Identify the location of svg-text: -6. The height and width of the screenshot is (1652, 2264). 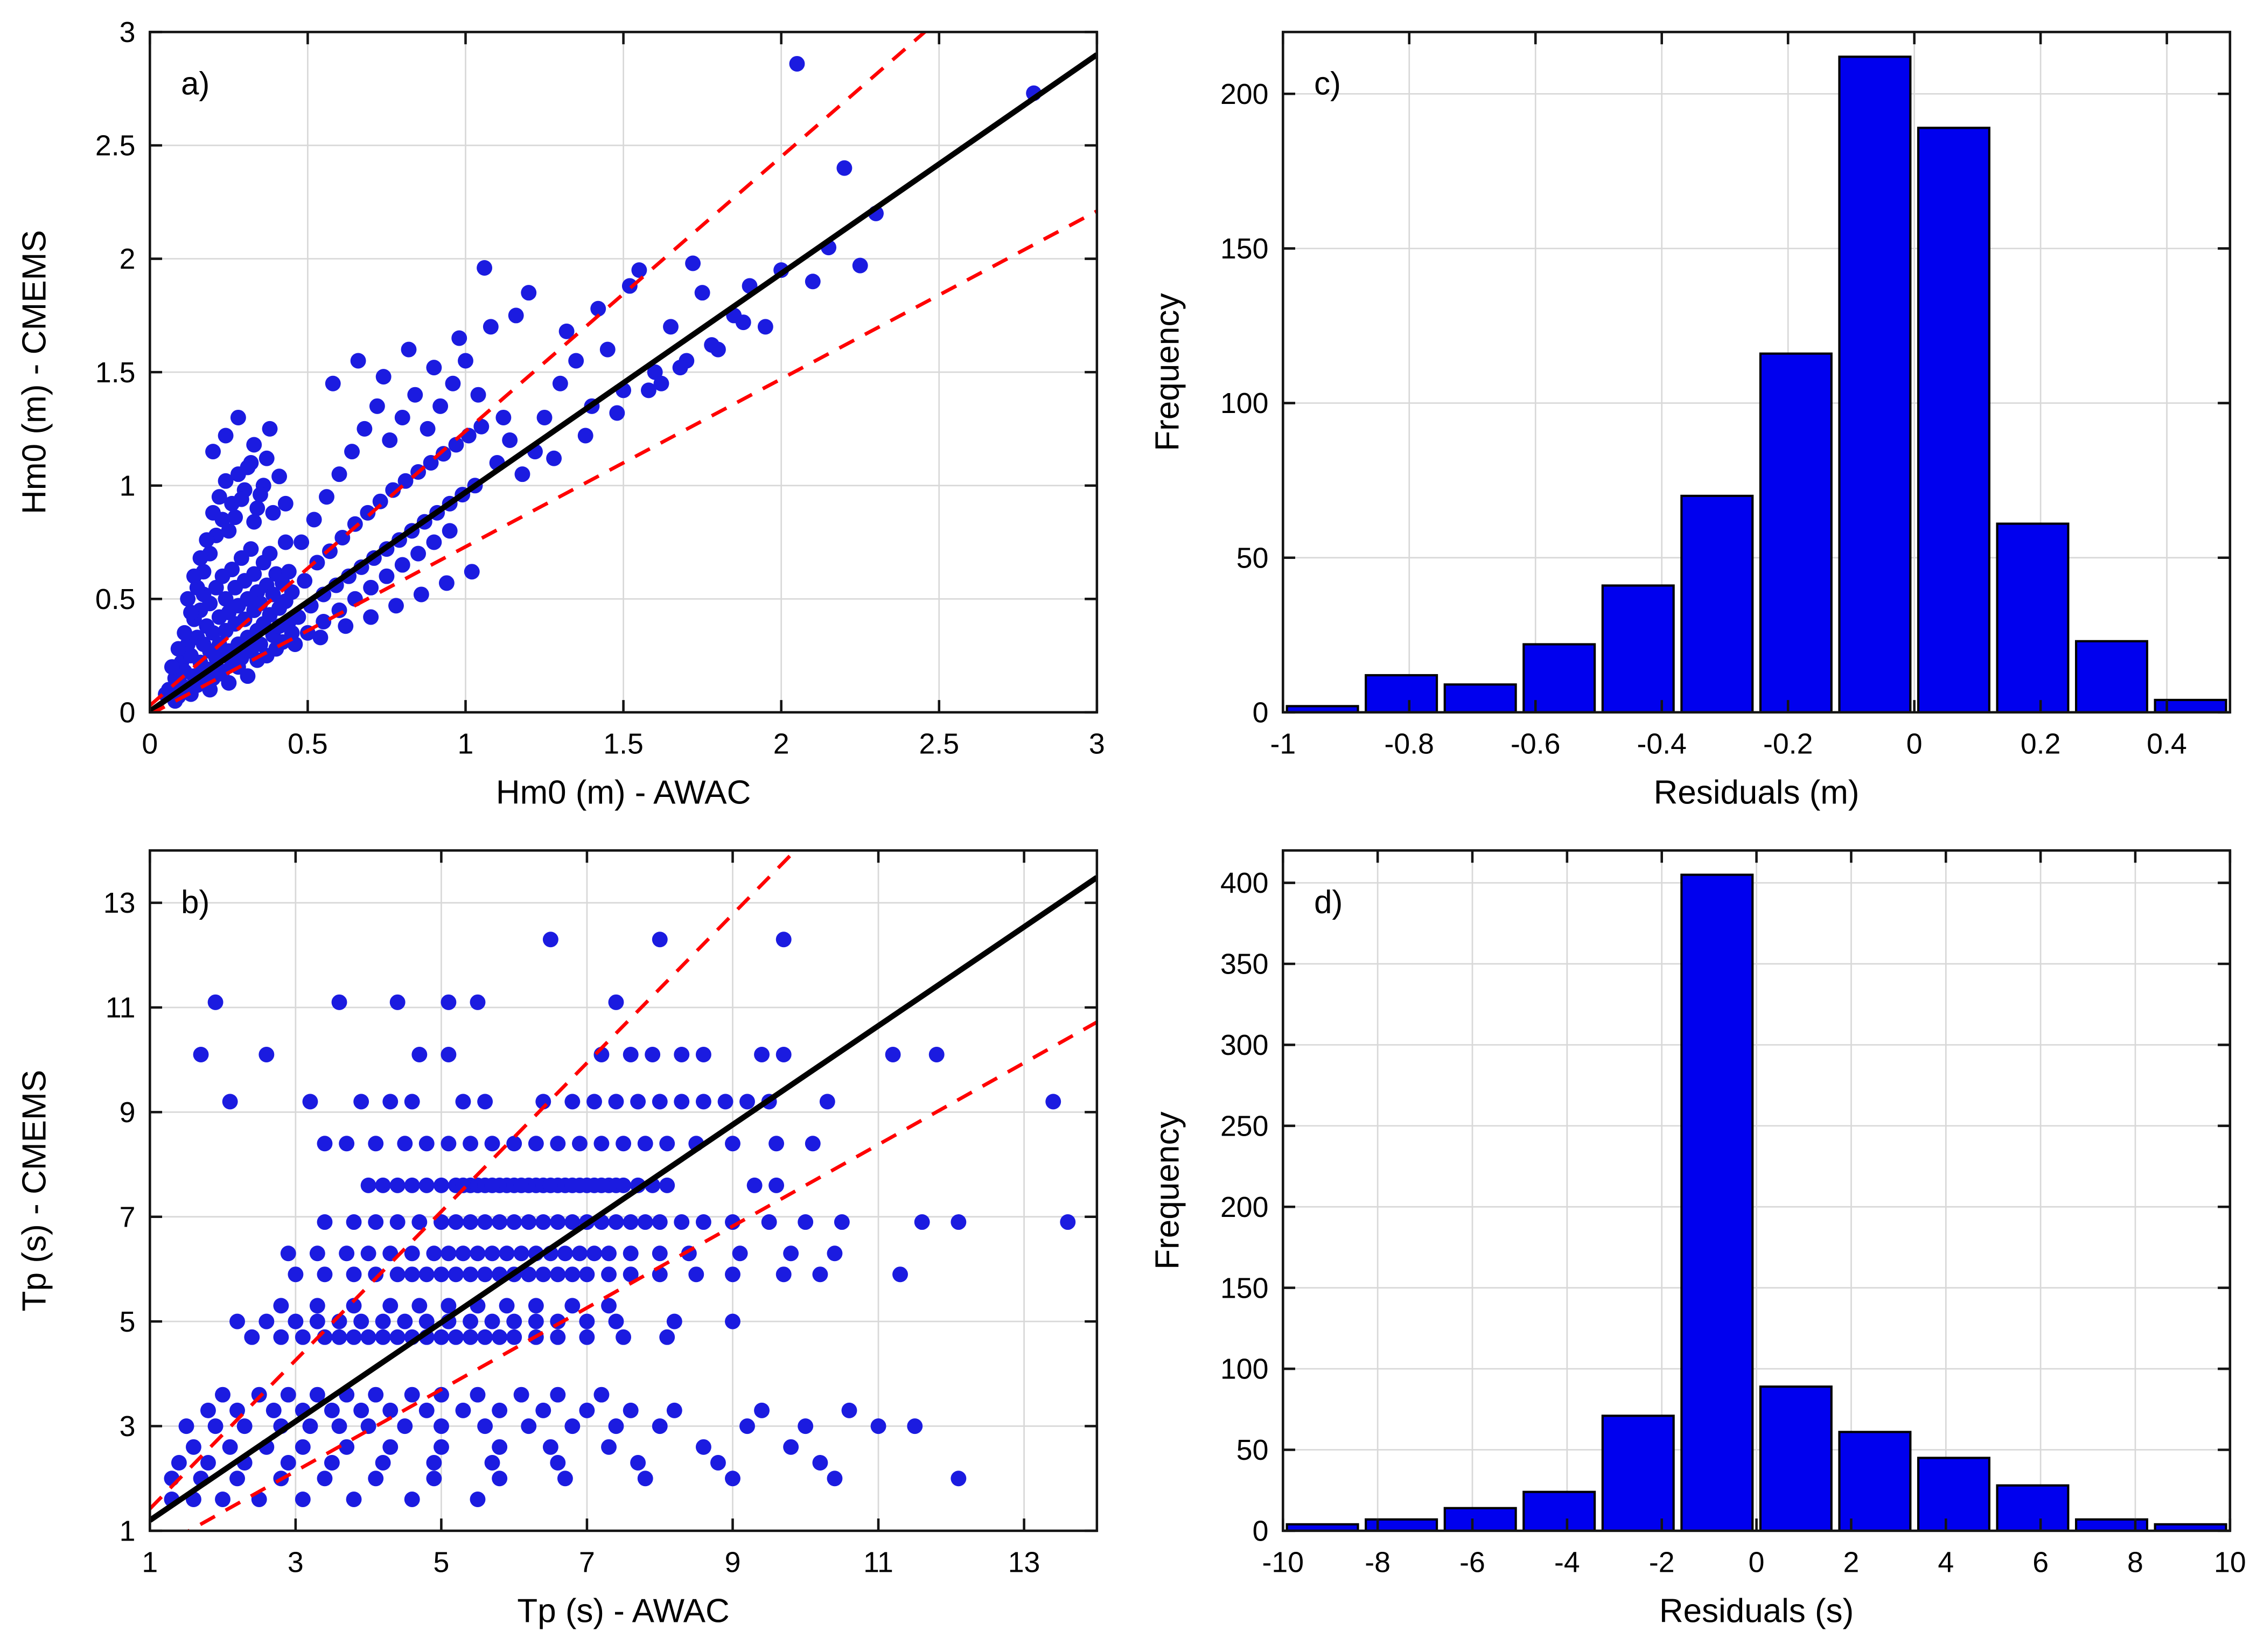
(1472, 1562).